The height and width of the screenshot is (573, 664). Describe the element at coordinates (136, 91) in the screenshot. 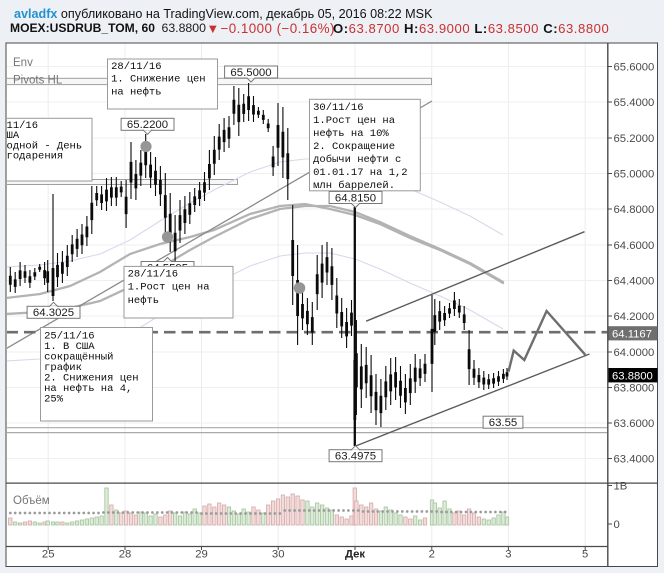

I see `svg-text: на нефть` at that location.